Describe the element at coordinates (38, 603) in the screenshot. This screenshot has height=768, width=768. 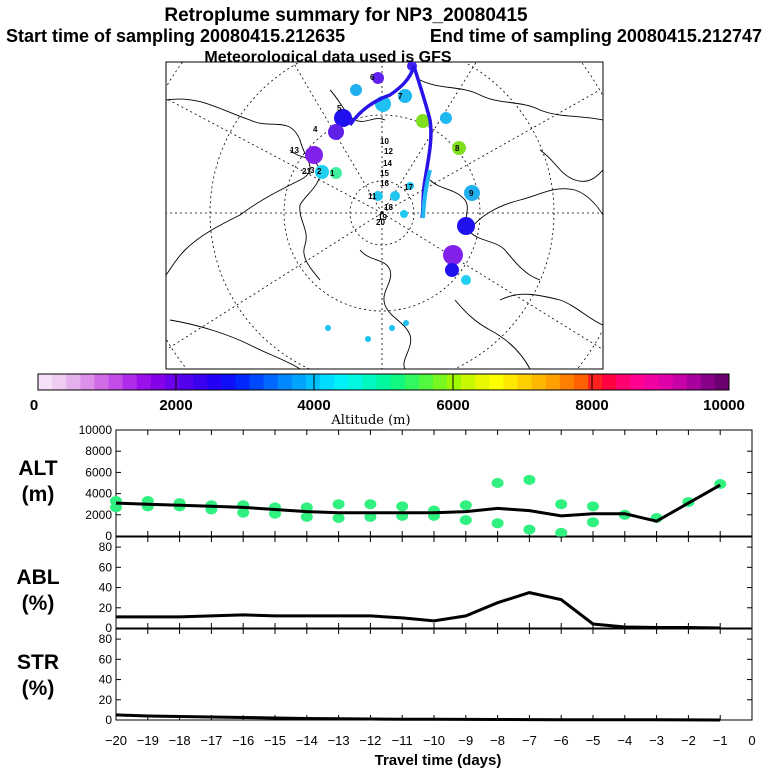
I see `abl-panel-unit: (%)` at that location.